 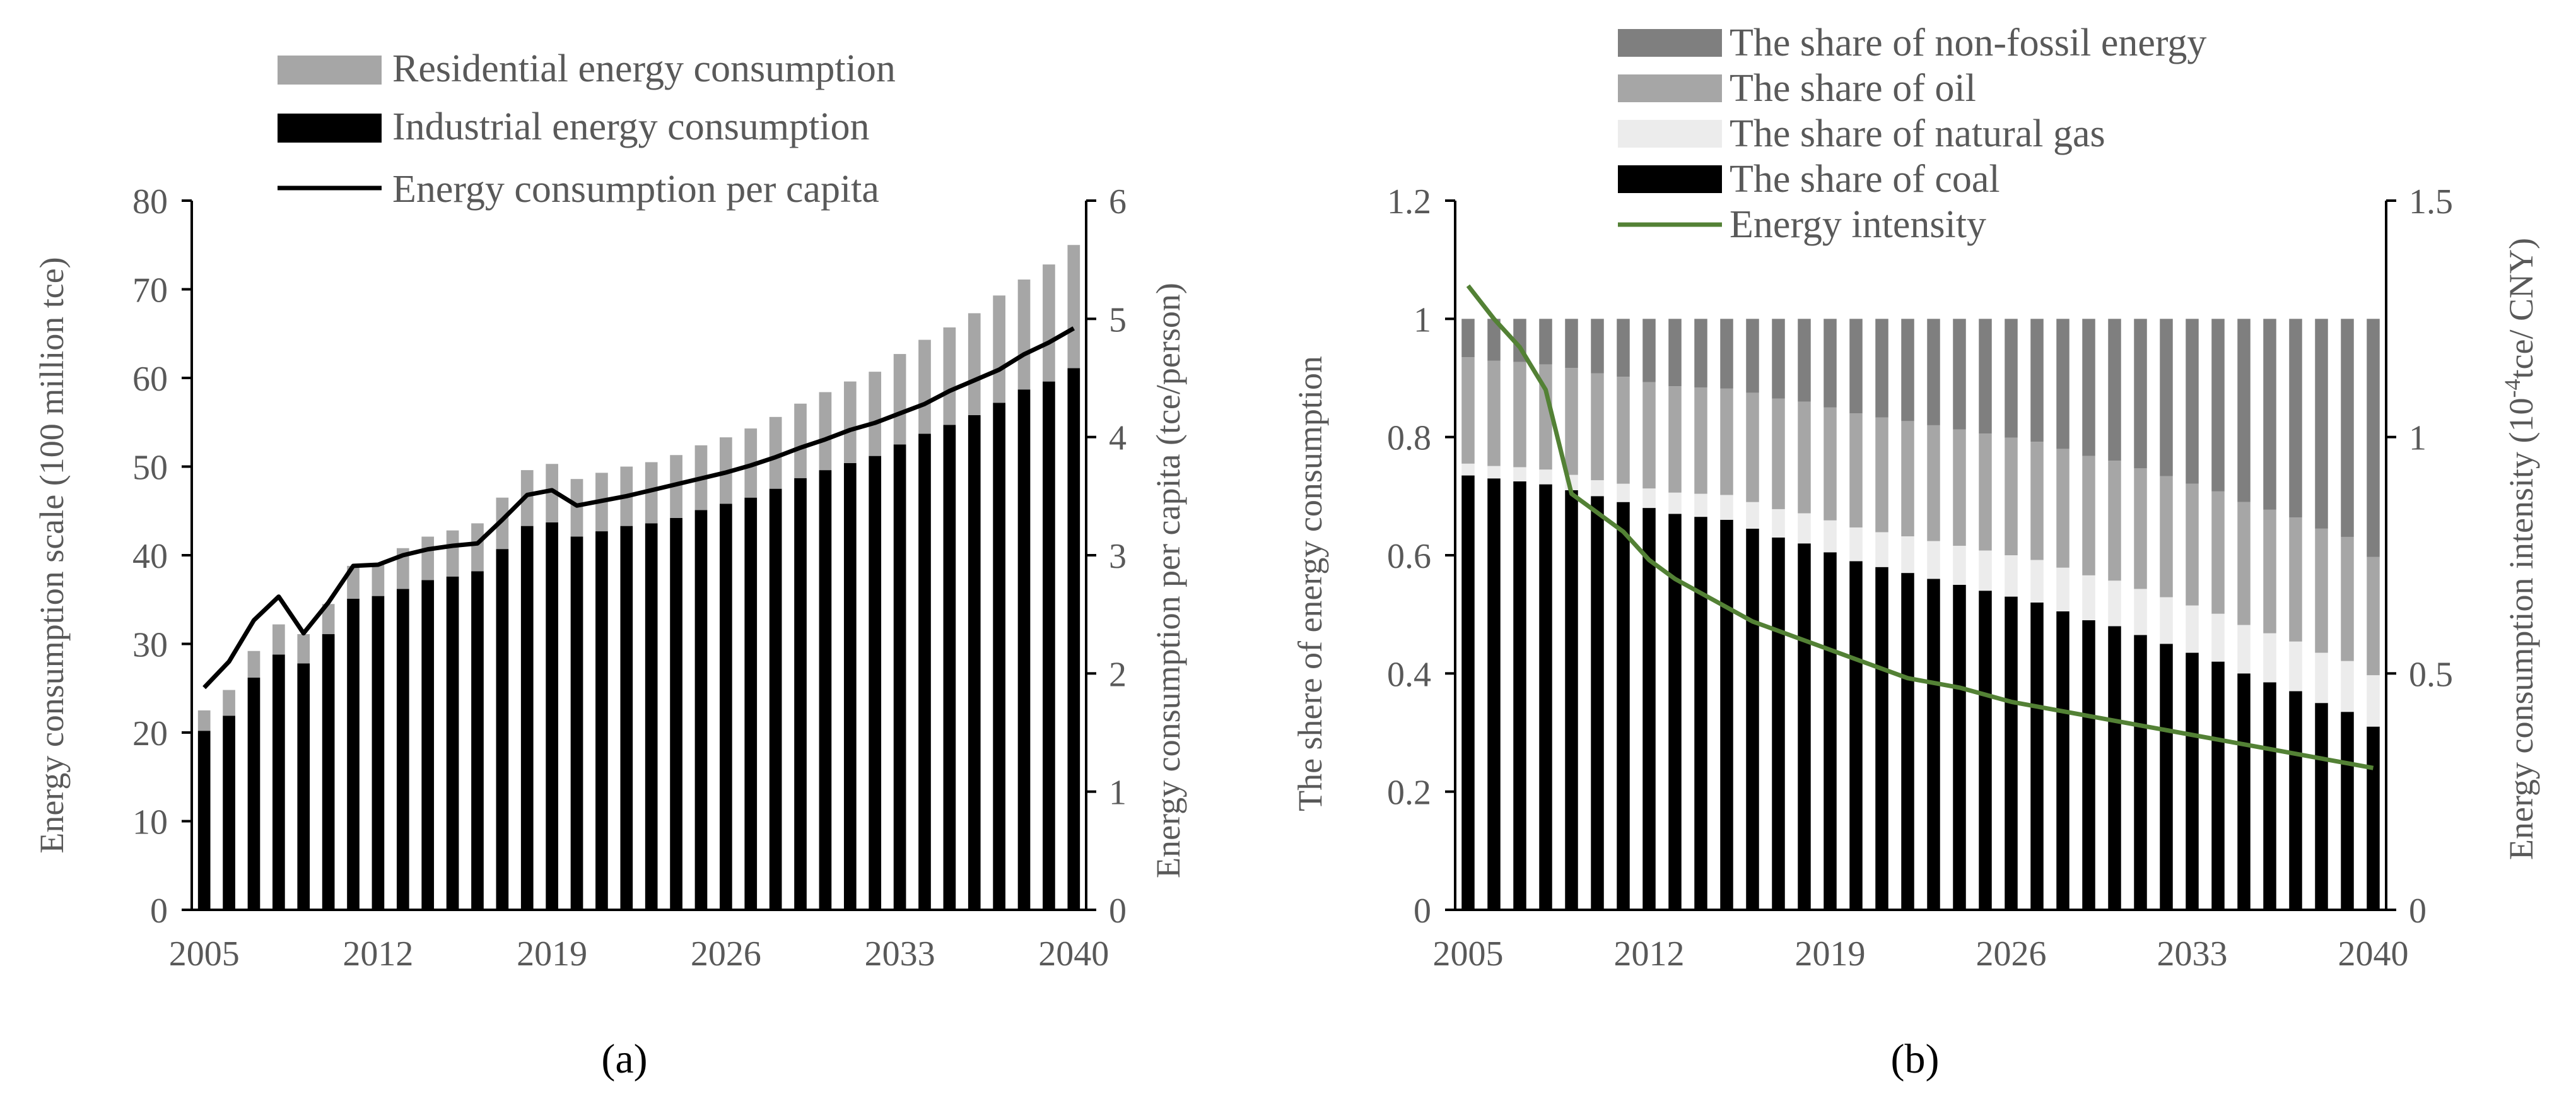 I want to click on bar-a-industrial-energy-consumption-2039, so click(x=1049, y=645).